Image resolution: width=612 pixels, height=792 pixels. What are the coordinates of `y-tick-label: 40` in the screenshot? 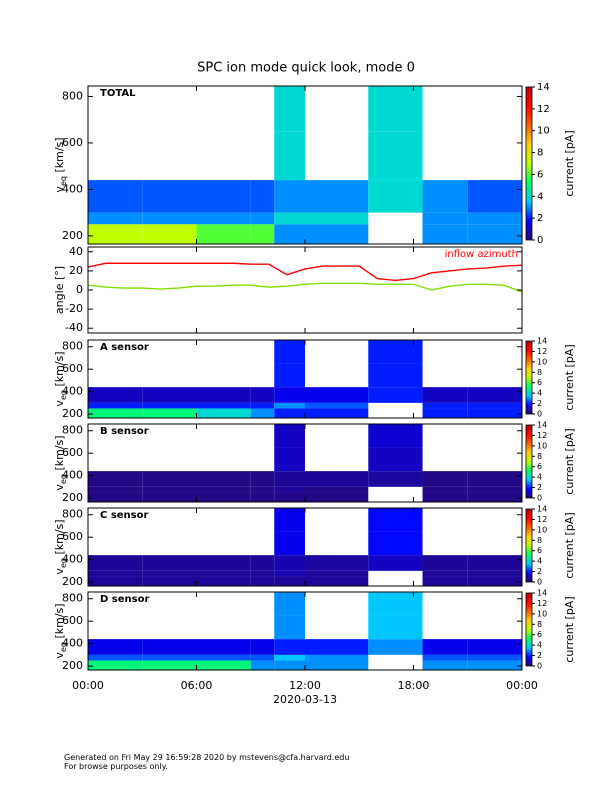 It's located at (76, 251).